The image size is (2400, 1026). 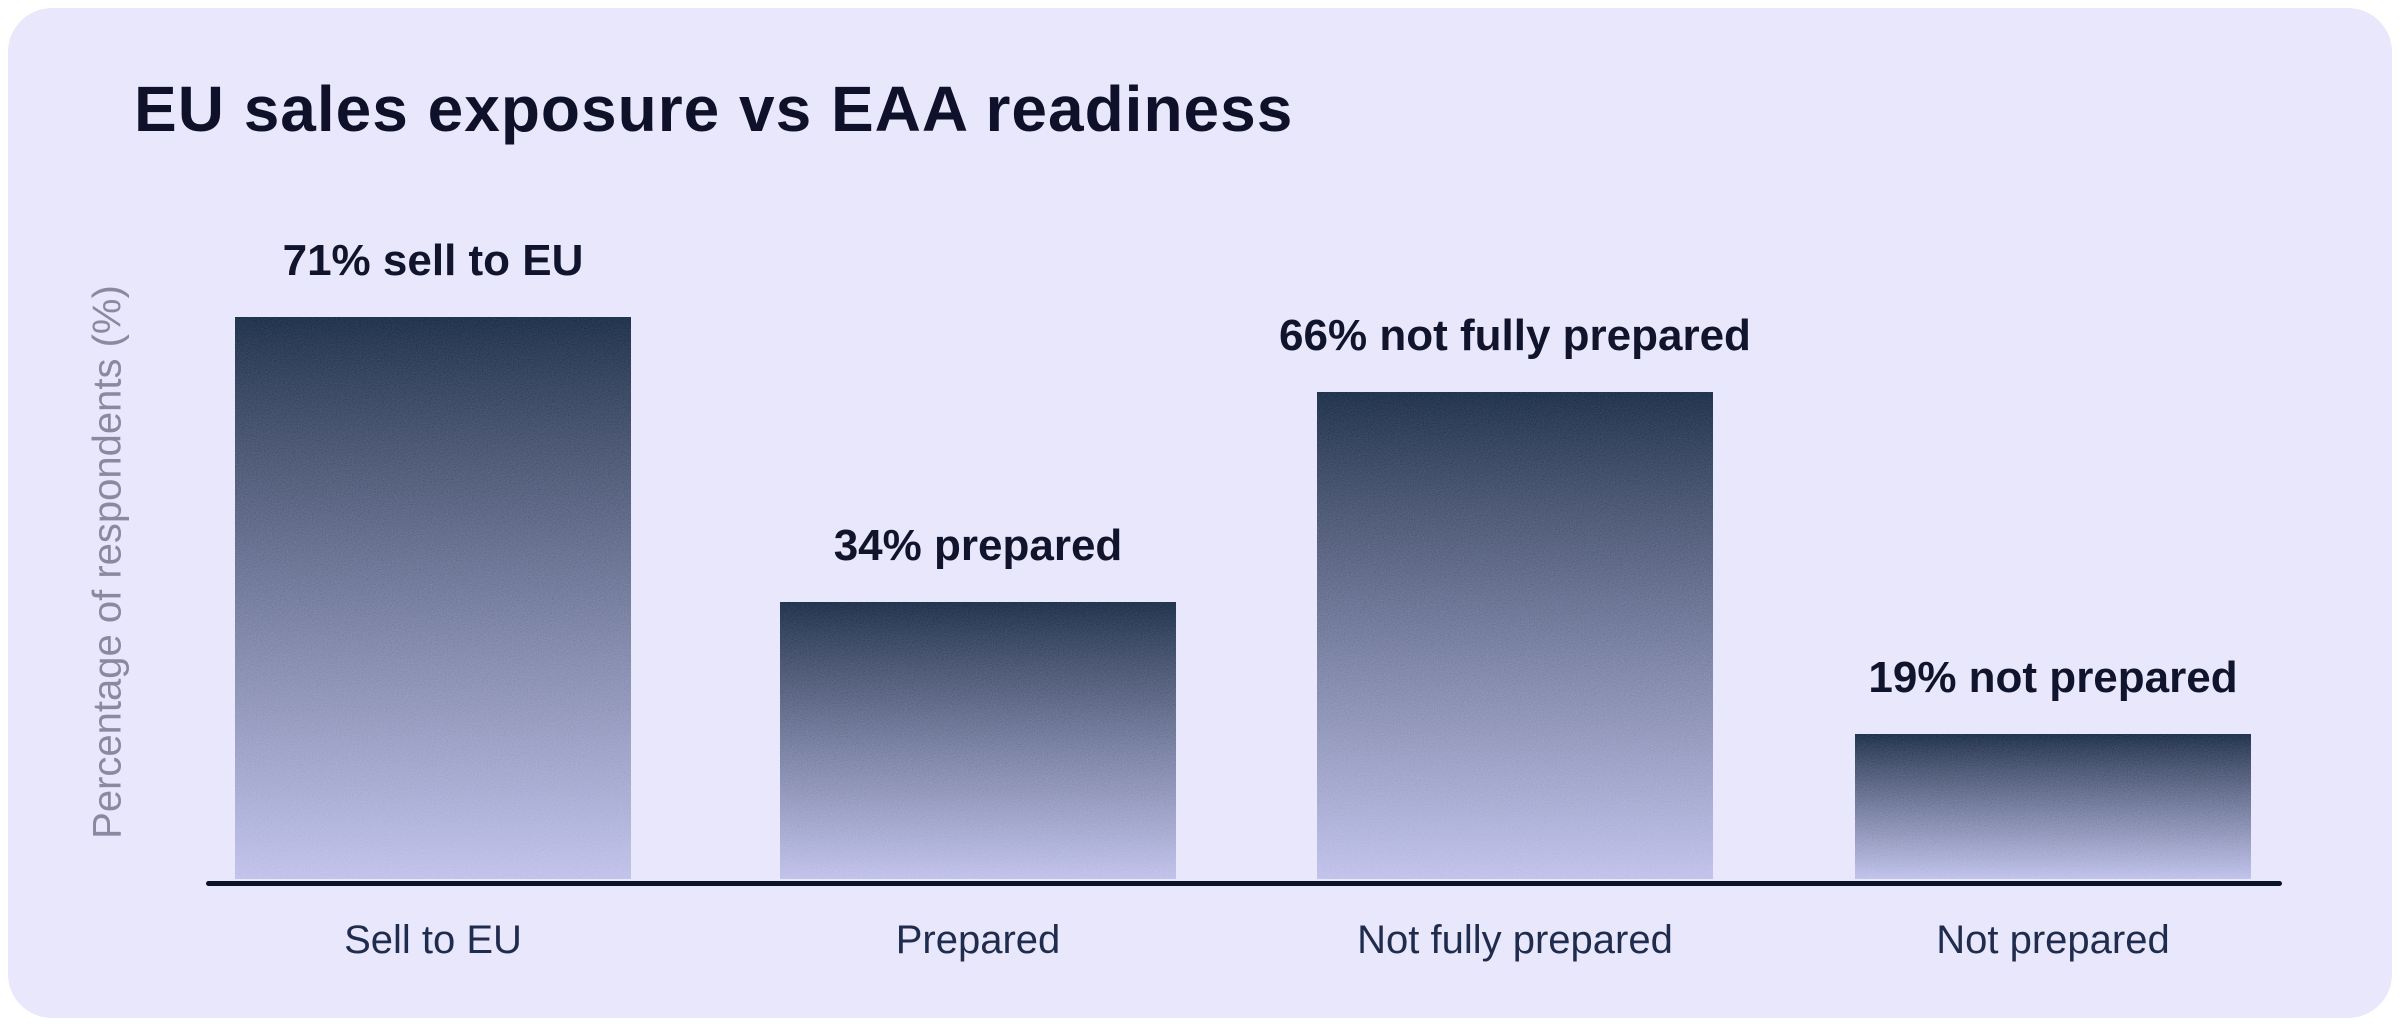 I want to click on category-label: Prepared, so click(x=978, y=940).